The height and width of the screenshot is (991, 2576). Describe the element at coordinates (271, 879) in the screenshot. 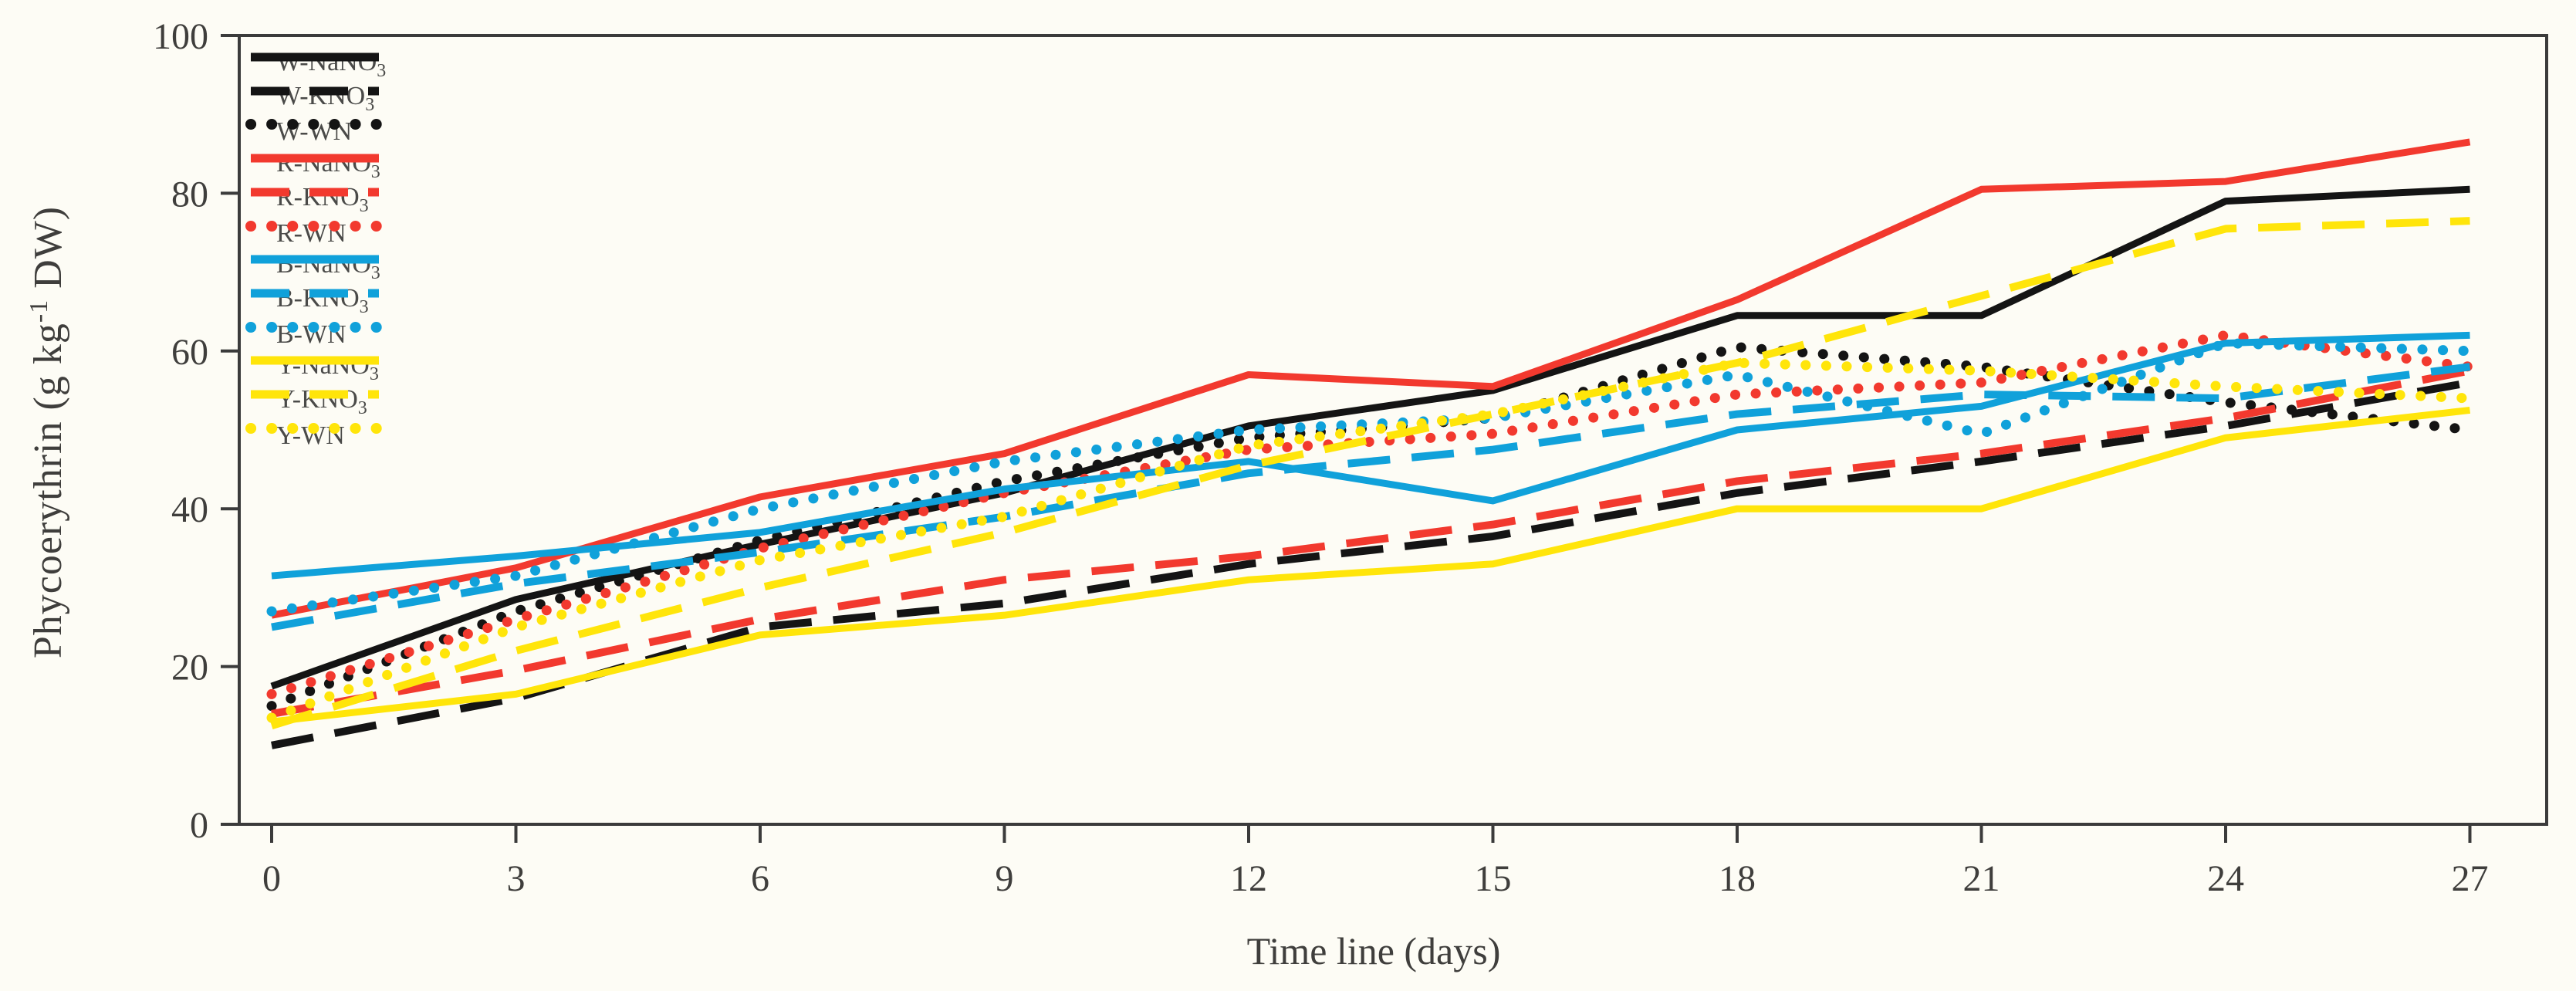

I see `x-tick-label: 0` at that location.